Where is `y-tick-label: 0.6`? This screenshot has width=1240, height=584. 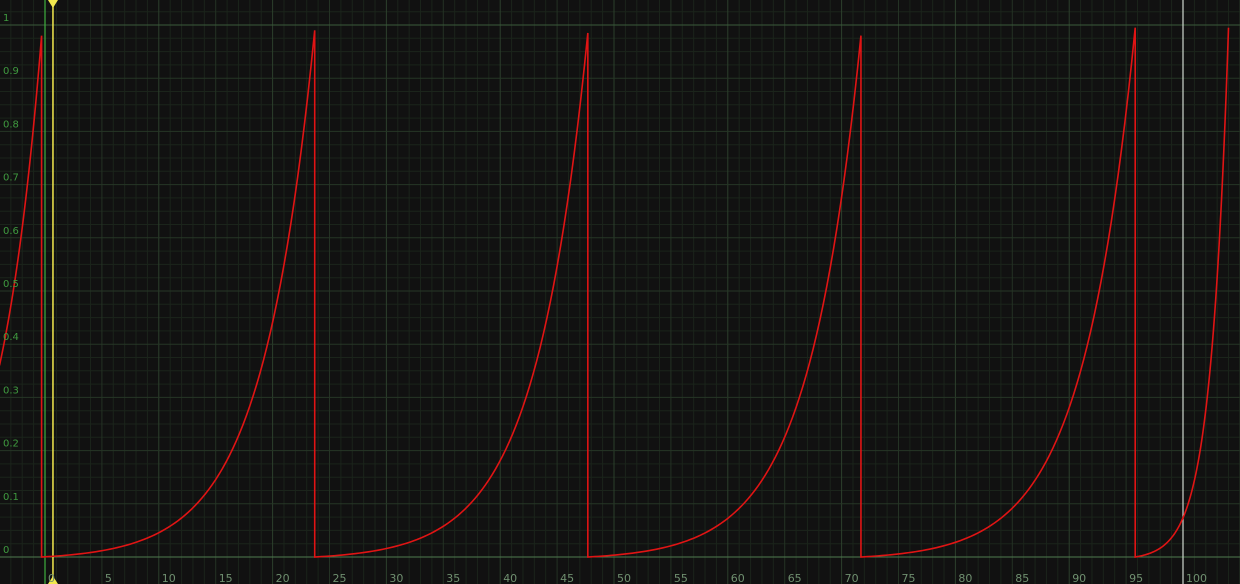 y-tick-label: 0.6 is located at coordinates (11, 231).